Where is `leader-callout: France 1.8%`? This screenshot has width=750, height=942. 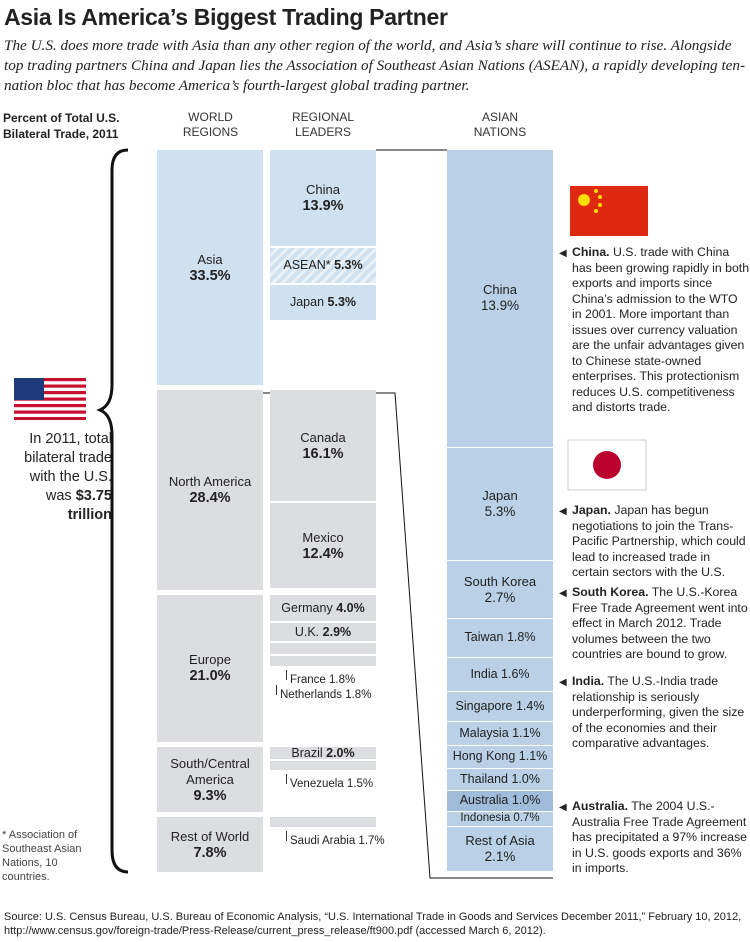
leader-callout: France 1.8% is located at coordinates (322, 680).